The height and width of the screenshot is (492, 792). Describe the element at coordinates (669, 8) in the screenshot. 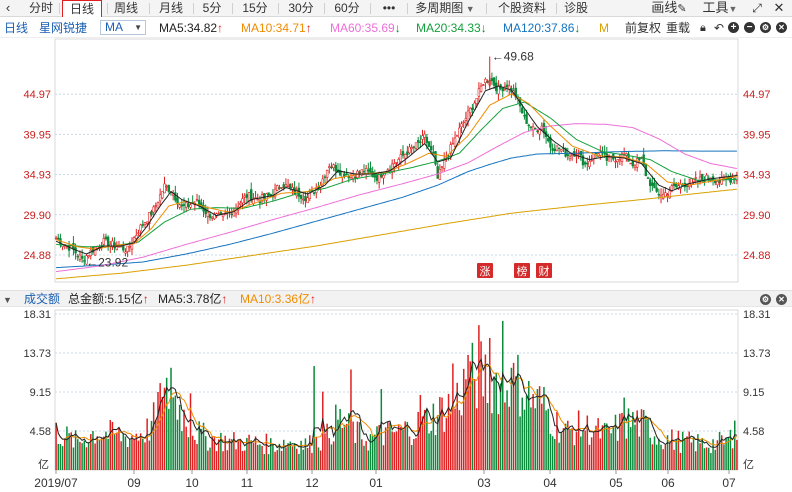

I see `draw-line-button: 画线✎` at that location.